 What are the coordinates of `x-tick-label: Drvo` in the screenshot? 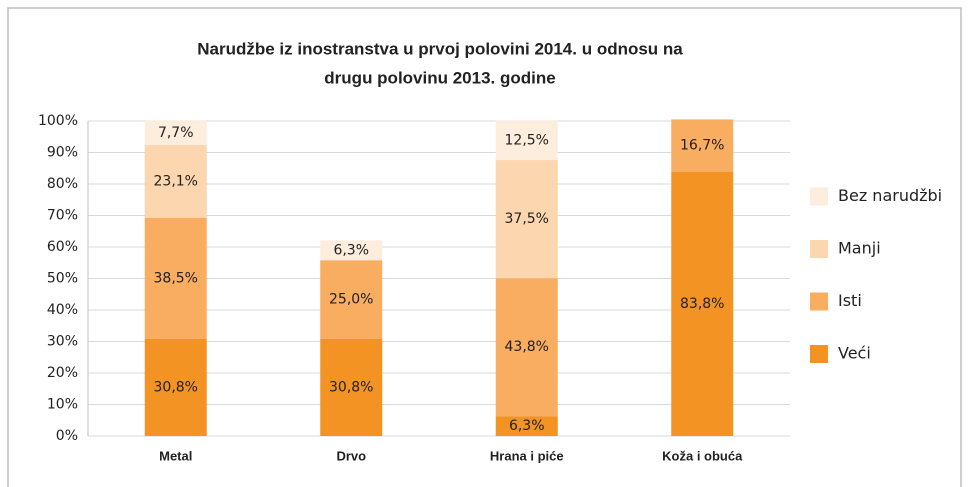 It's located at (351, 455).